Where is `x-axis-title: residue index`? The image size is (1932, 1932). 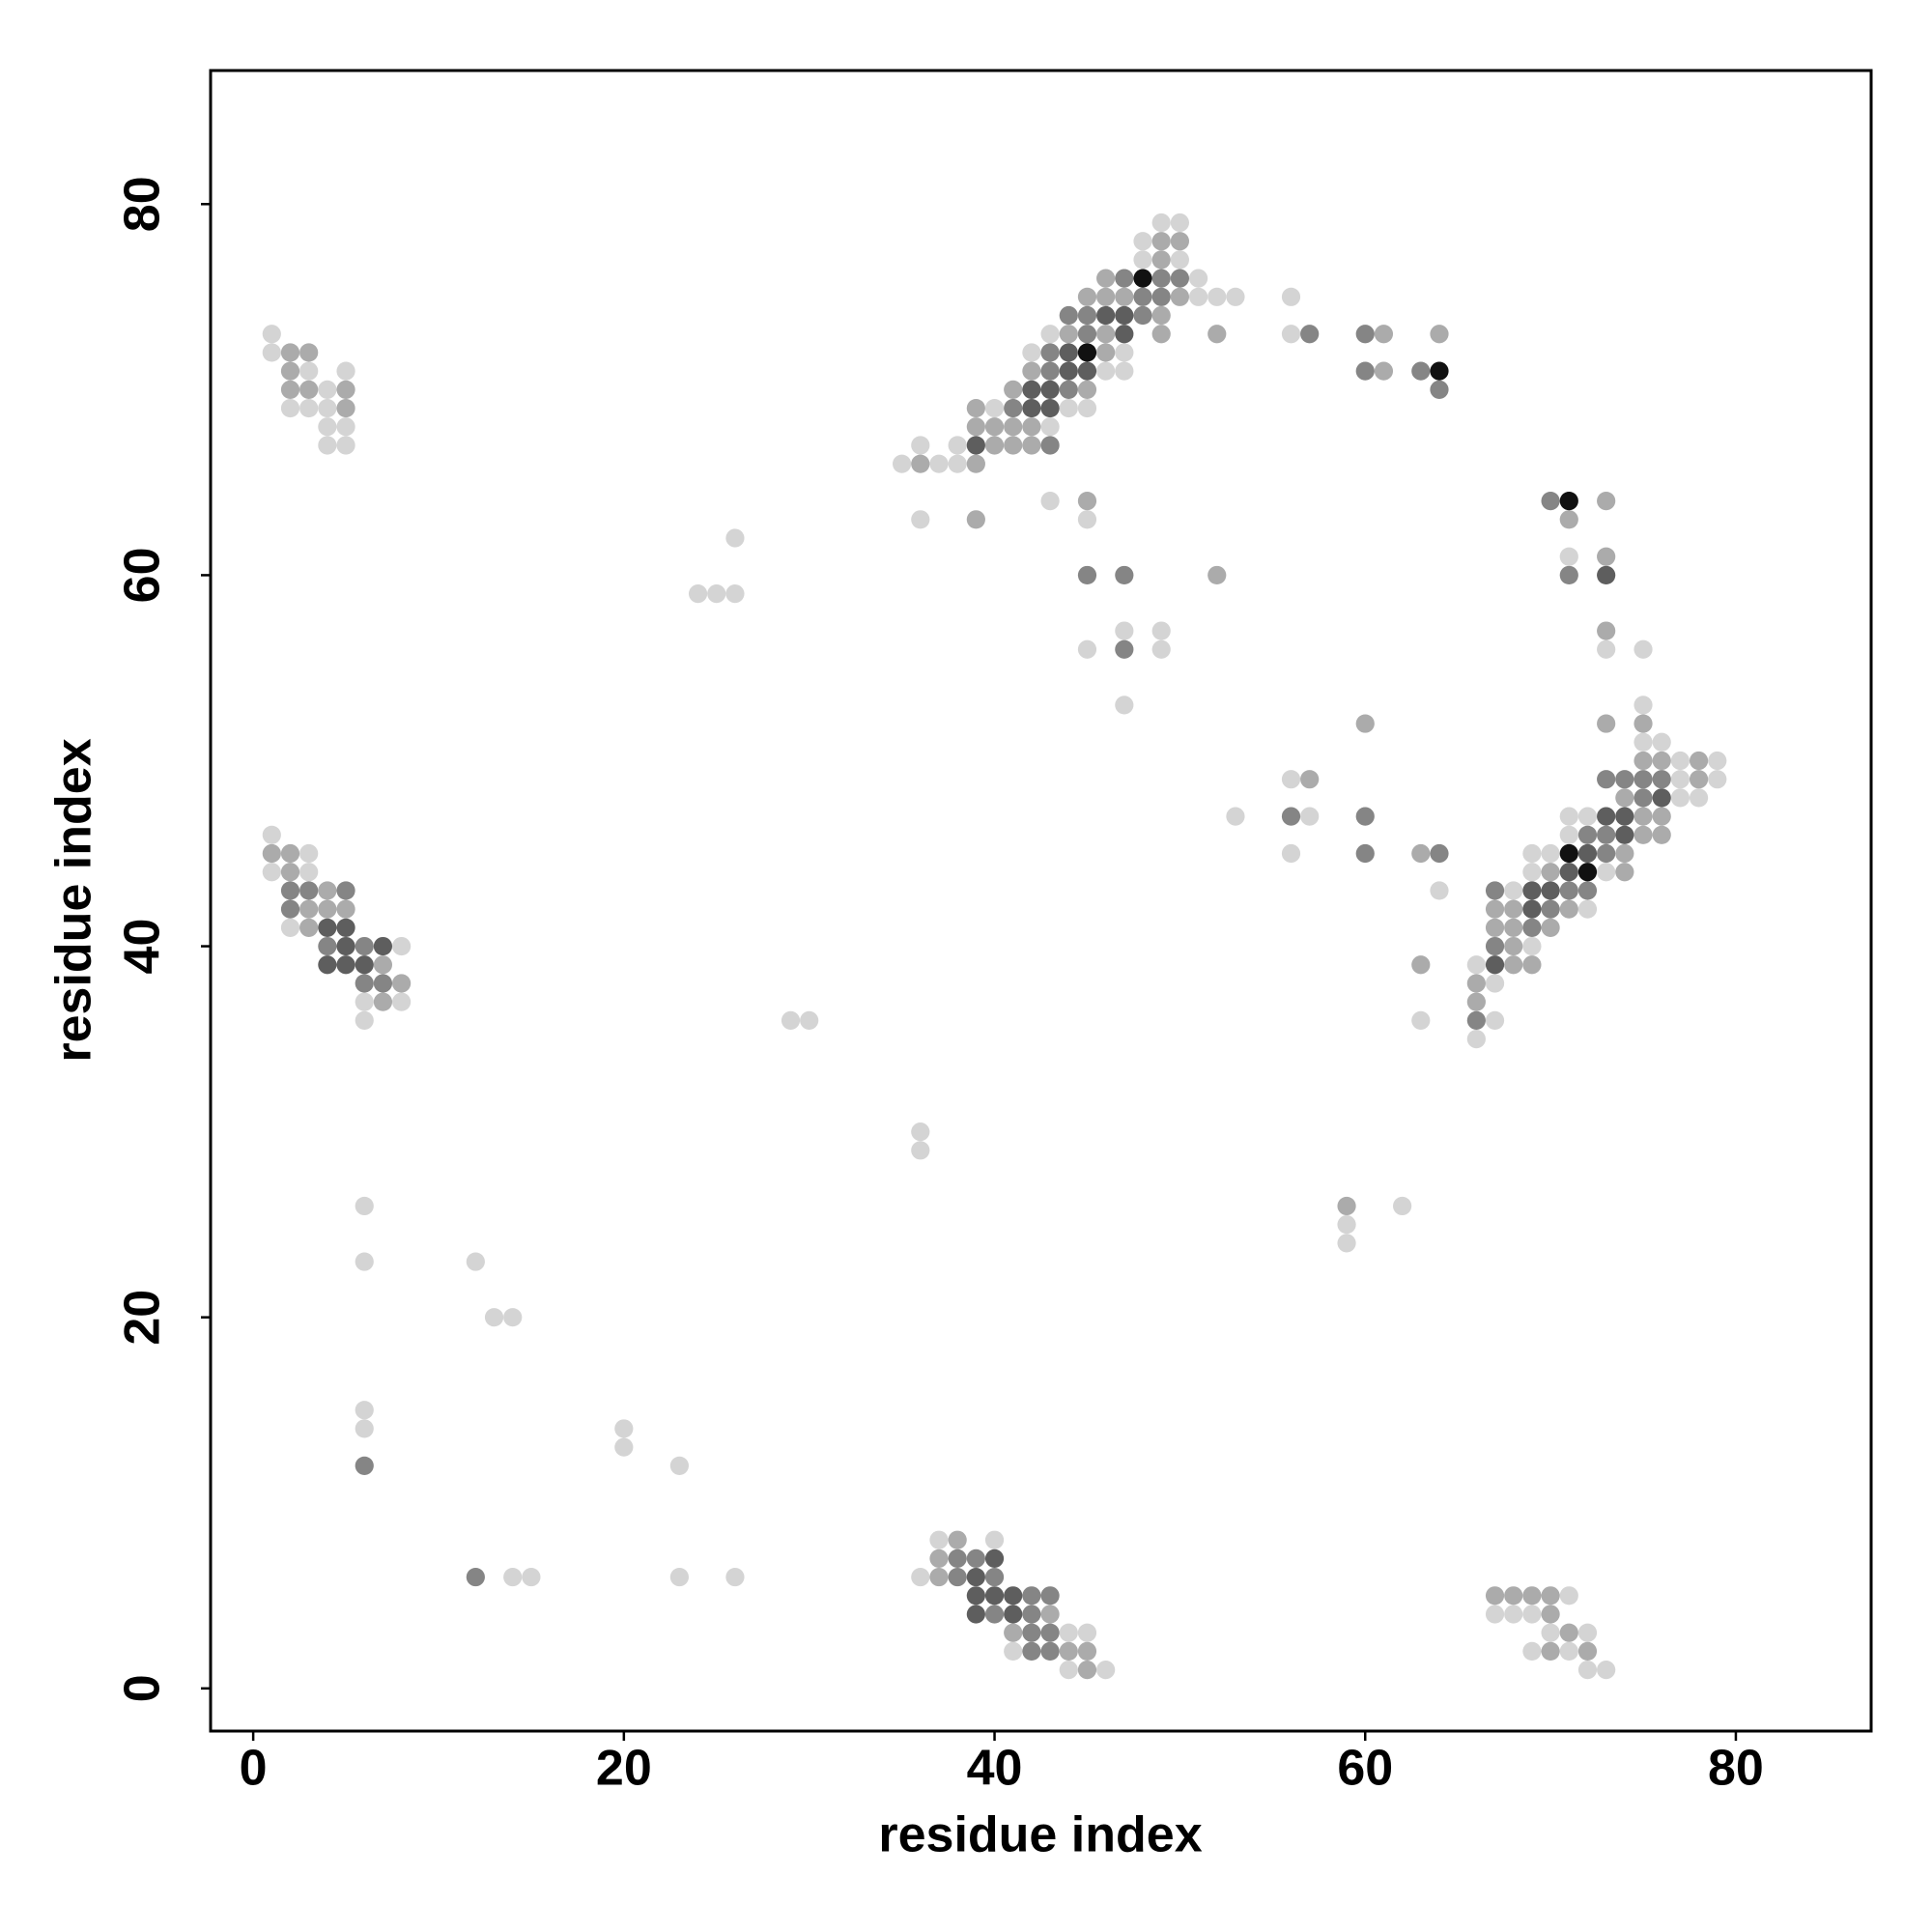
x-axis-title: residue index is located at coordinates (1040, 1835).